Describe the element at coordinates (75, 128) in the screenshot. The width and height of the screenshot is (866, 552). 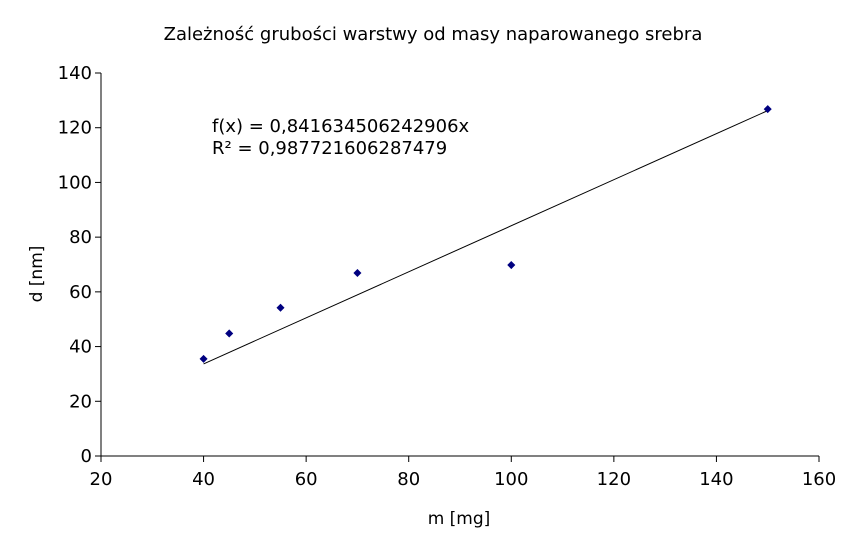
I see `y-tick-label: 120` at that location.